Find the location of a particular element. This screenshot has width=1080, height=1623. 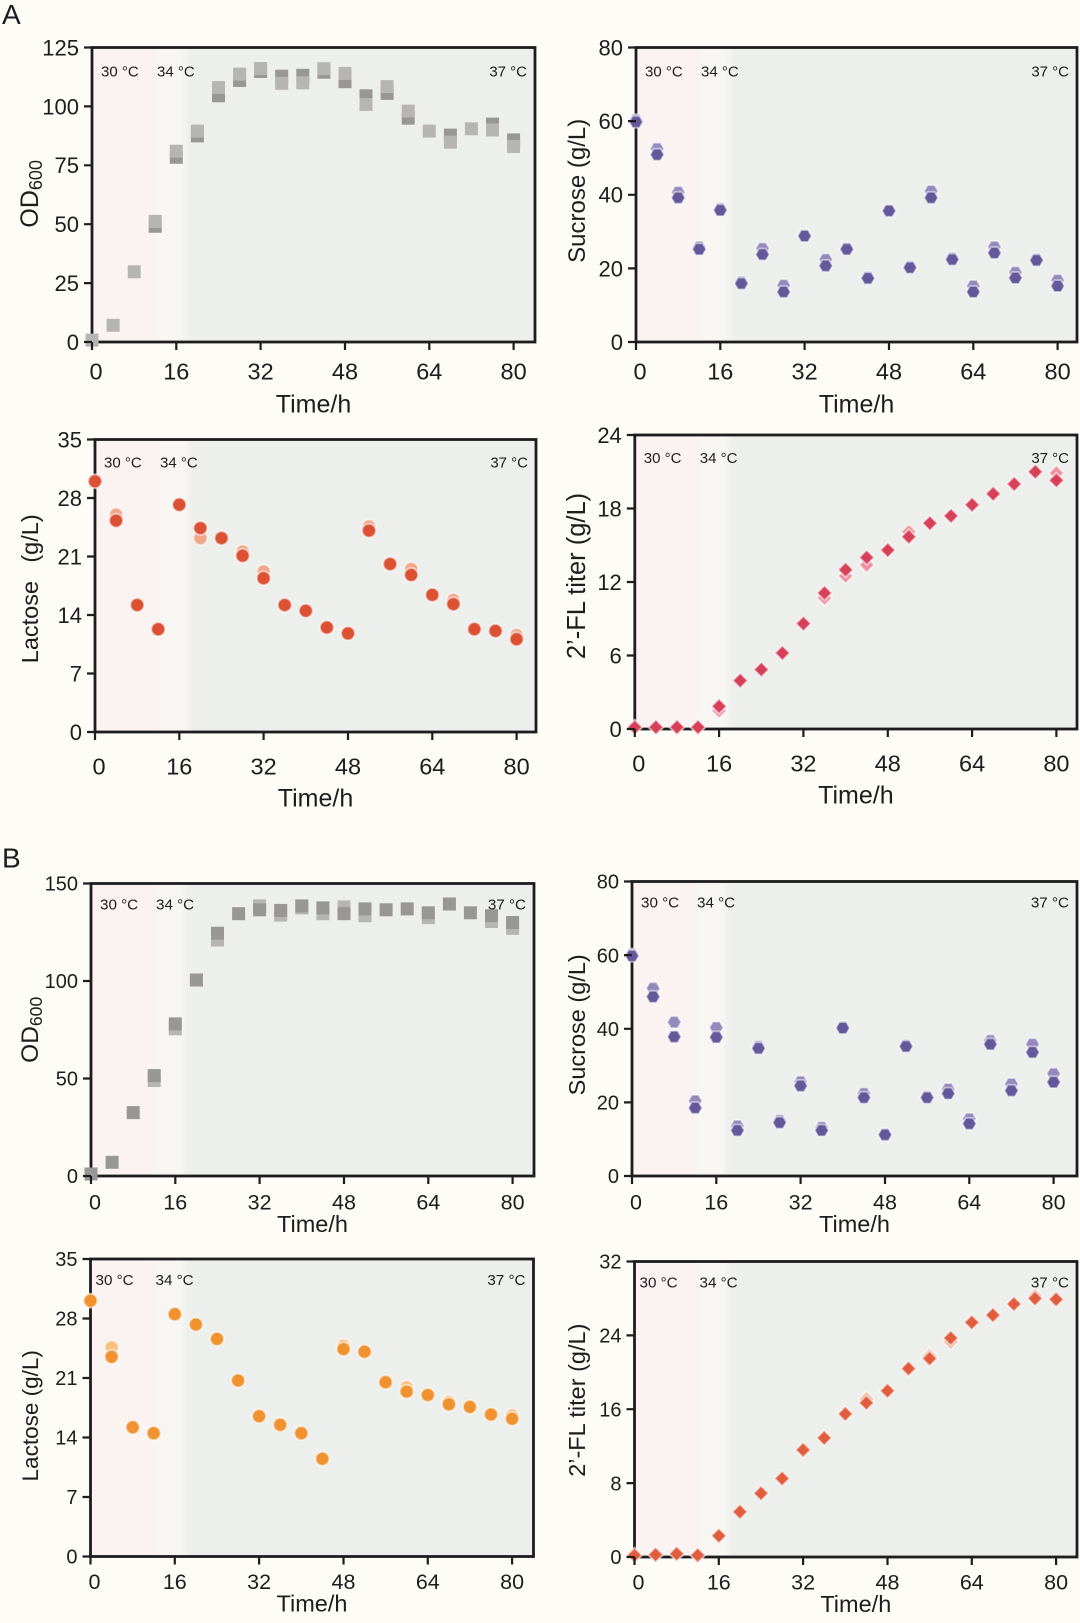

svg-text: B is located at coordinates (11, 858).